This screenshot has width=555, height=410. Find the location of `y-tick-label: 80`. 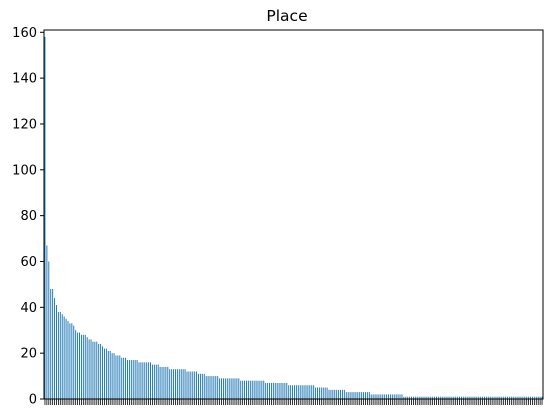

y-tick-label: 80 is located at coordinates (28, 216).